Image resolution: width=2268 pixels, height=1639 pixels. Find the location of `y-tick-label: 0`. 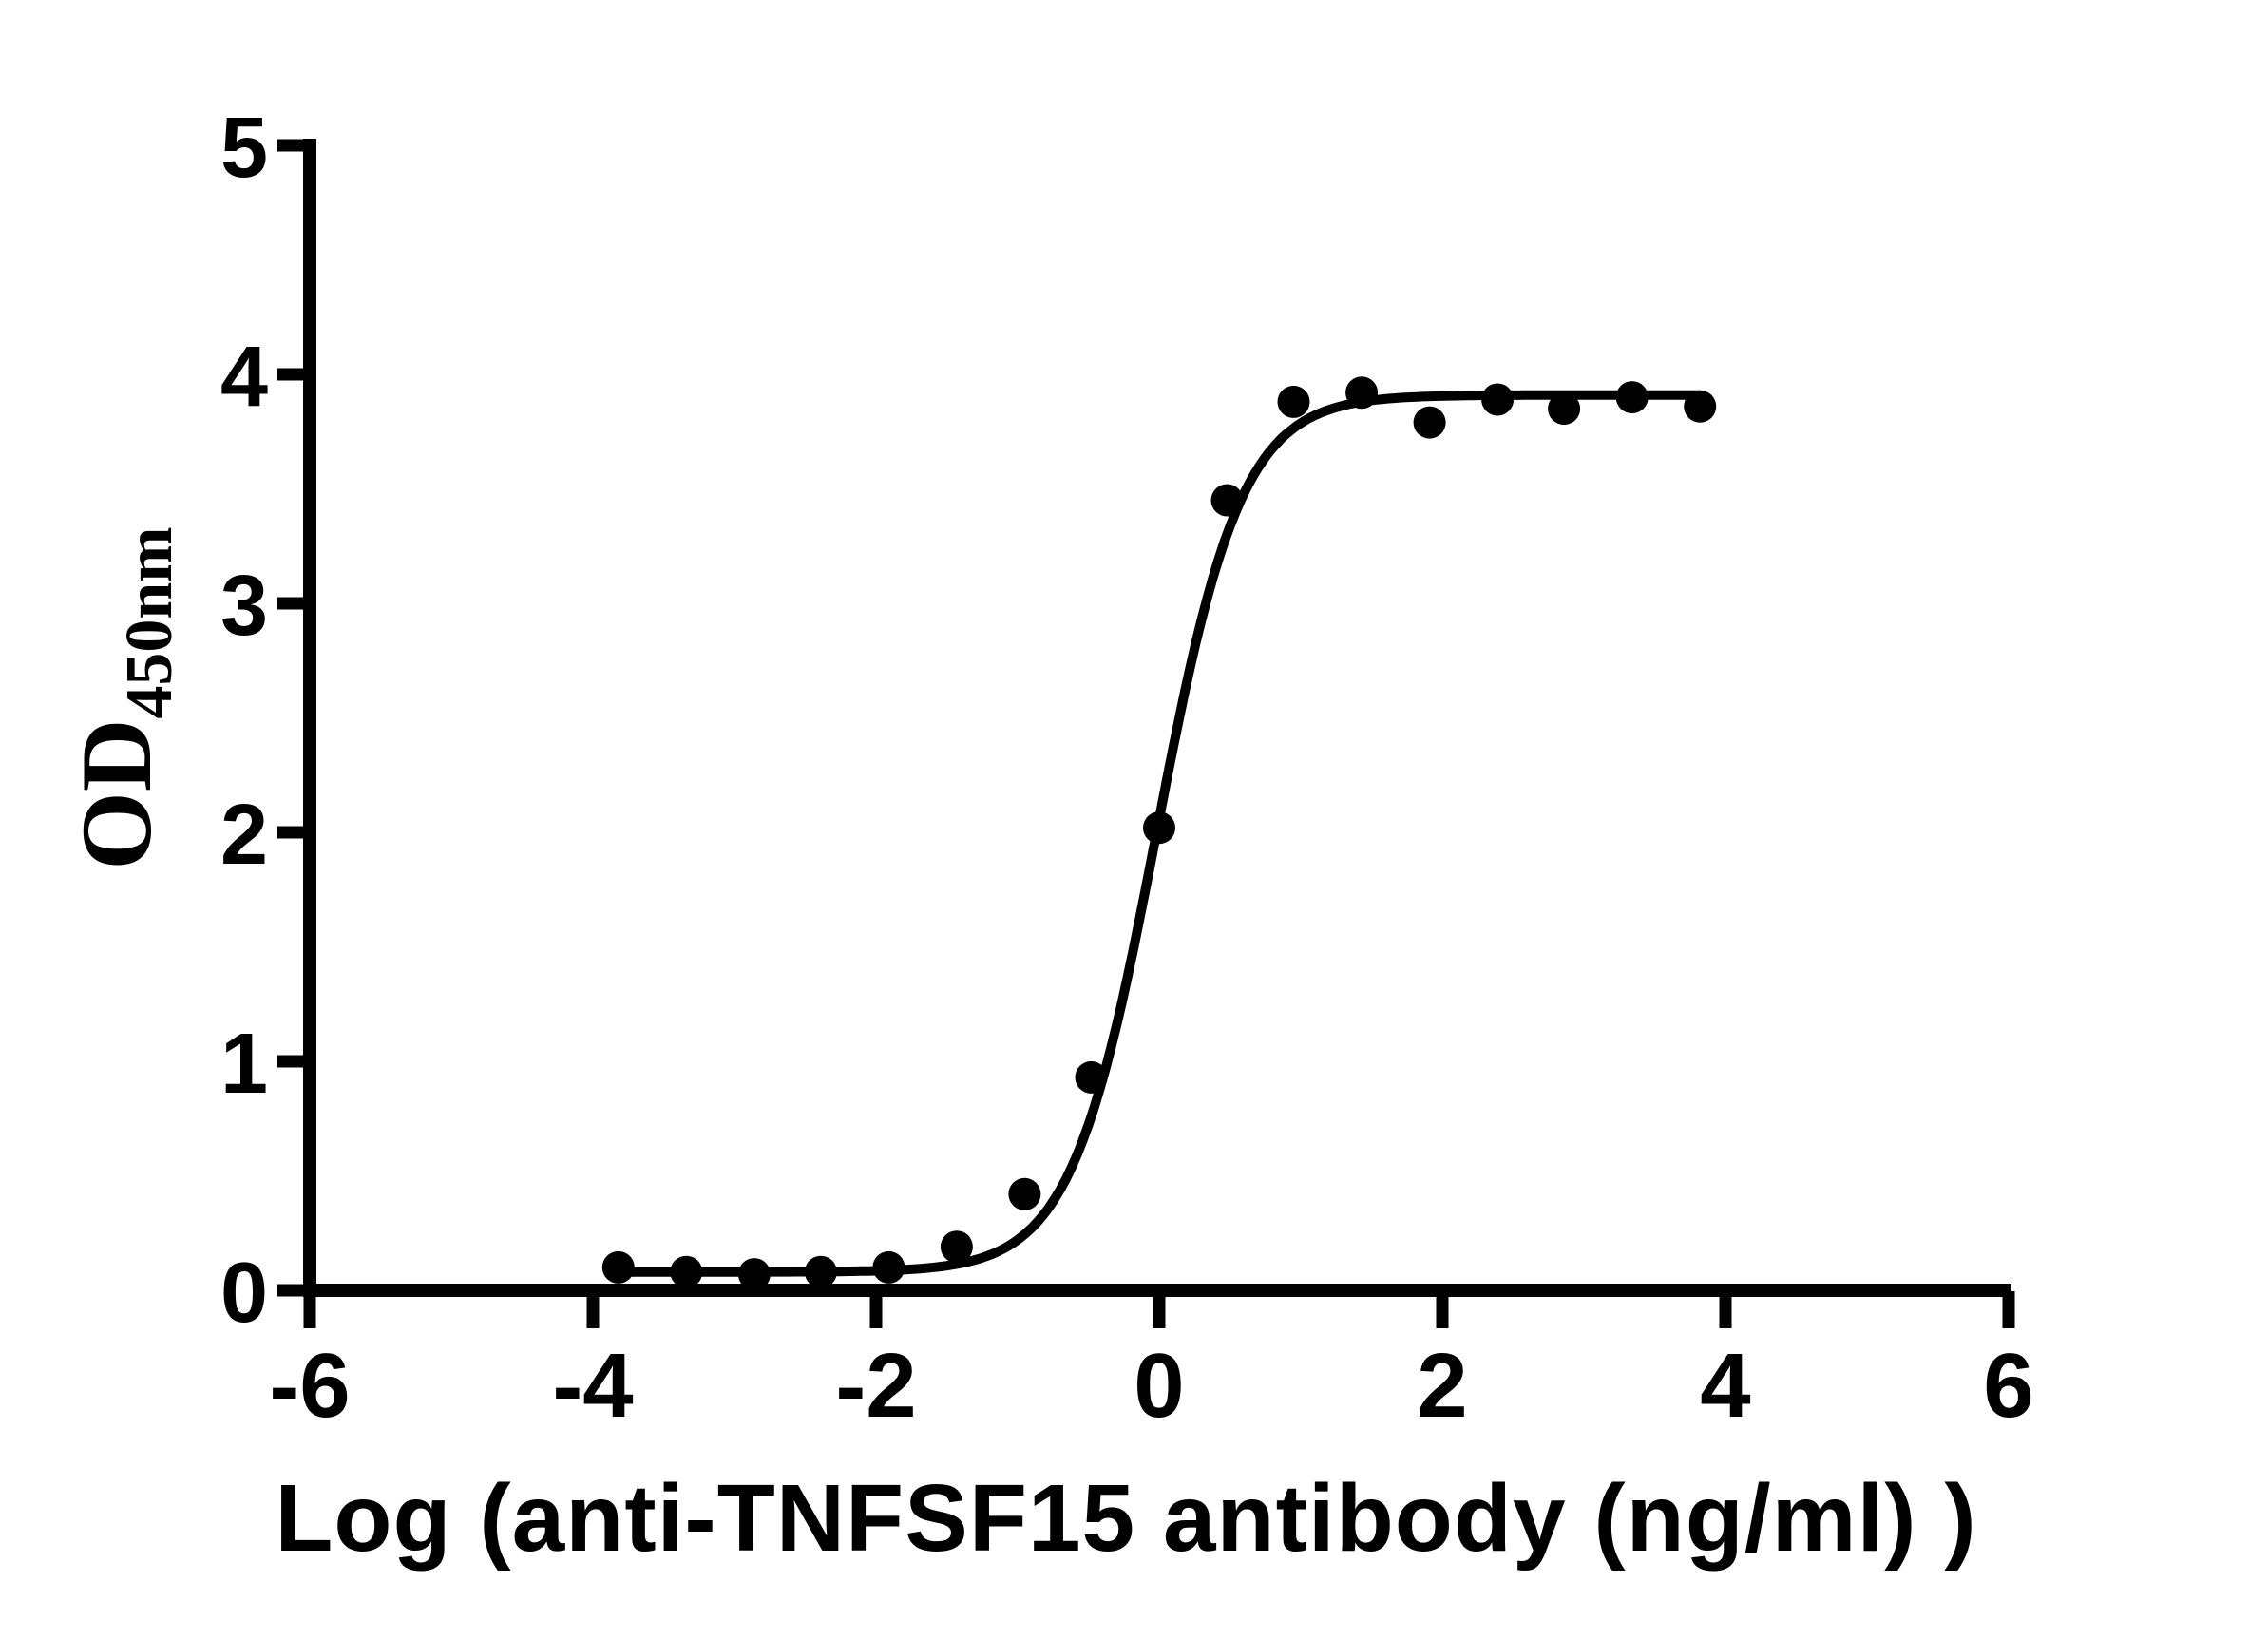

y-tick-label: 0 is located at coordinates (244, 1293).